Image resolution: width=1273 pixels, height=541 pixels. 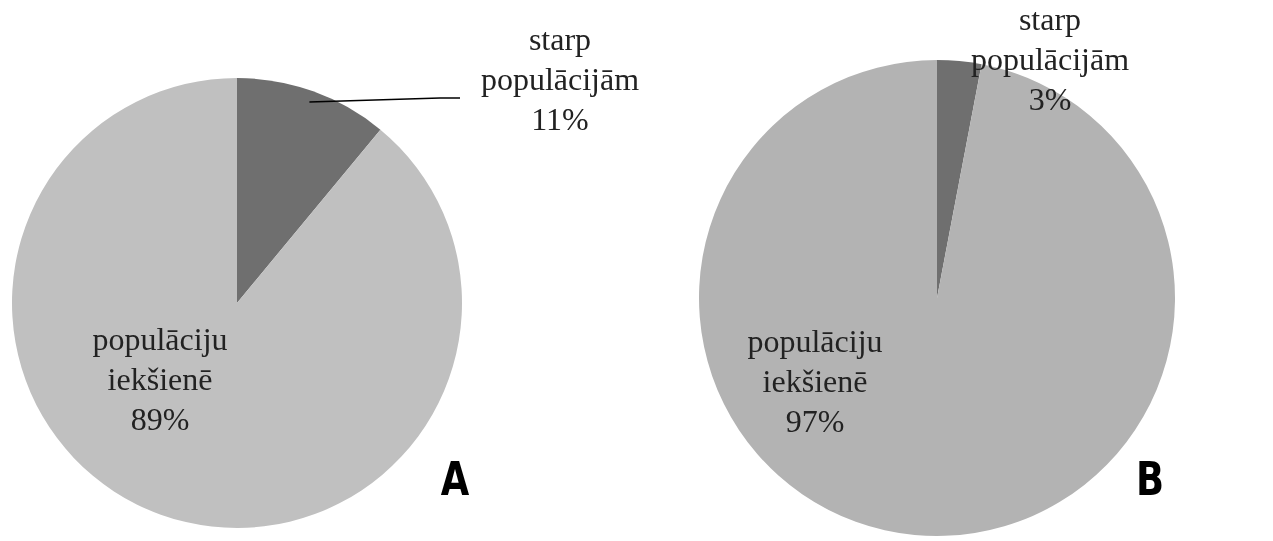 I want to click on pie-slice, so click(x=309, y=190).